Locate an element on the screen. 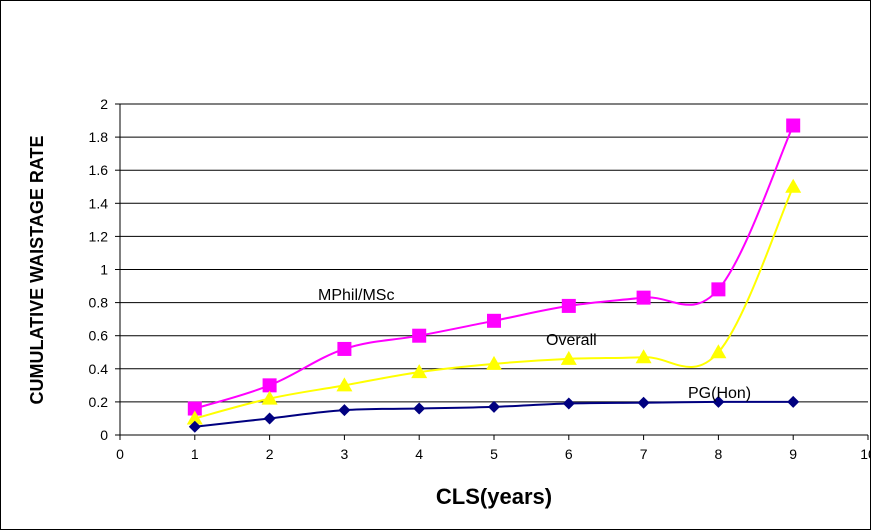 The width and height of the screenshot is (871, 530). x-tick-label: 9 is located at coordinates (793, 454).